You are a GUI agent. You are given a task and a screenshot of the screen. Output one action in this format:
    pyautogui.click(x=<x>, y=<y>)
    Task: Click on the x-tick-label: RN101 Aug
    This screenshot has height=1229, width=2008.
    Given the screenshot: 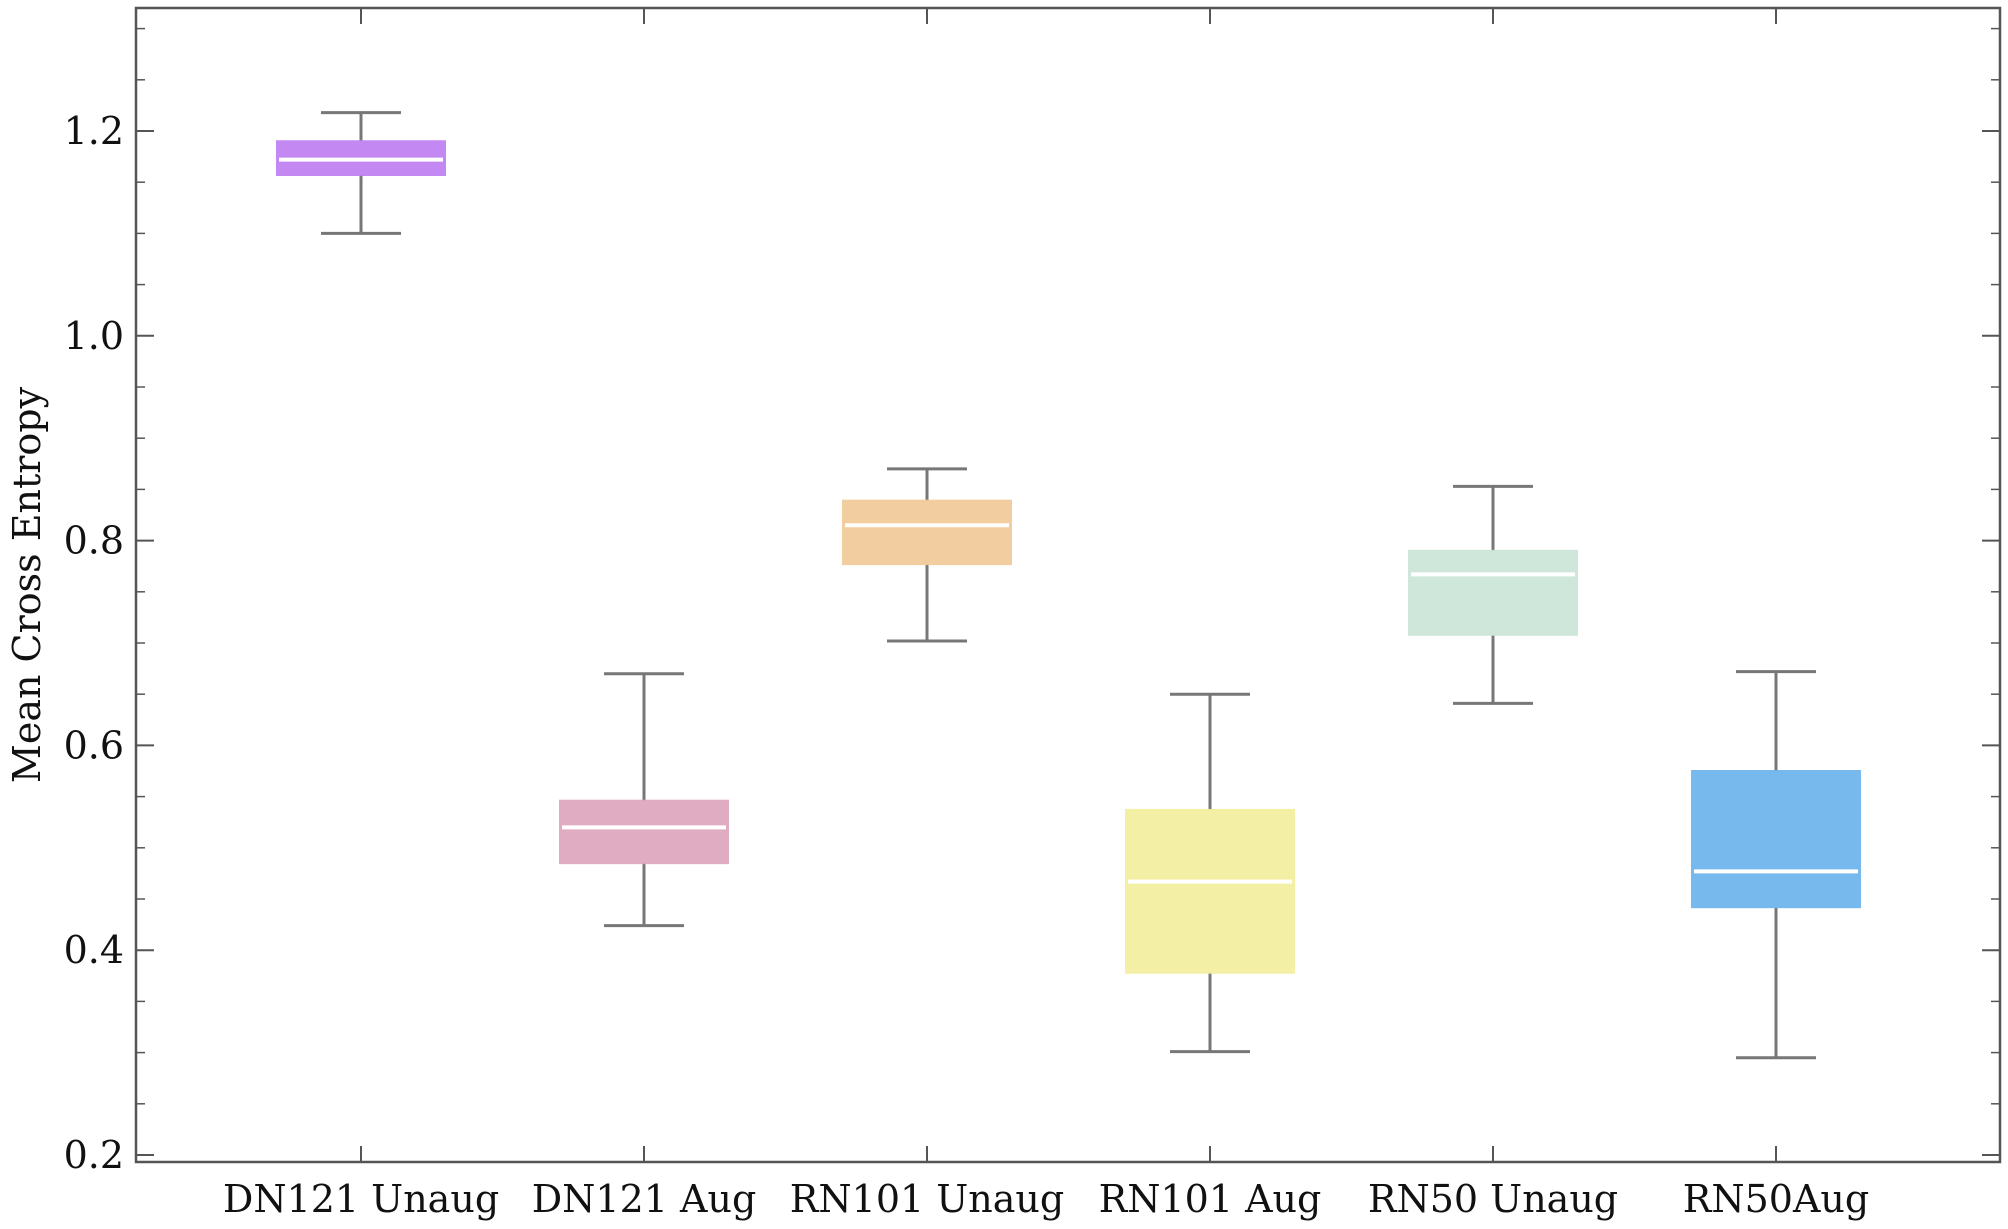 What is the action you would take?
    pyautogui.click(x=1210, y=1199)
    